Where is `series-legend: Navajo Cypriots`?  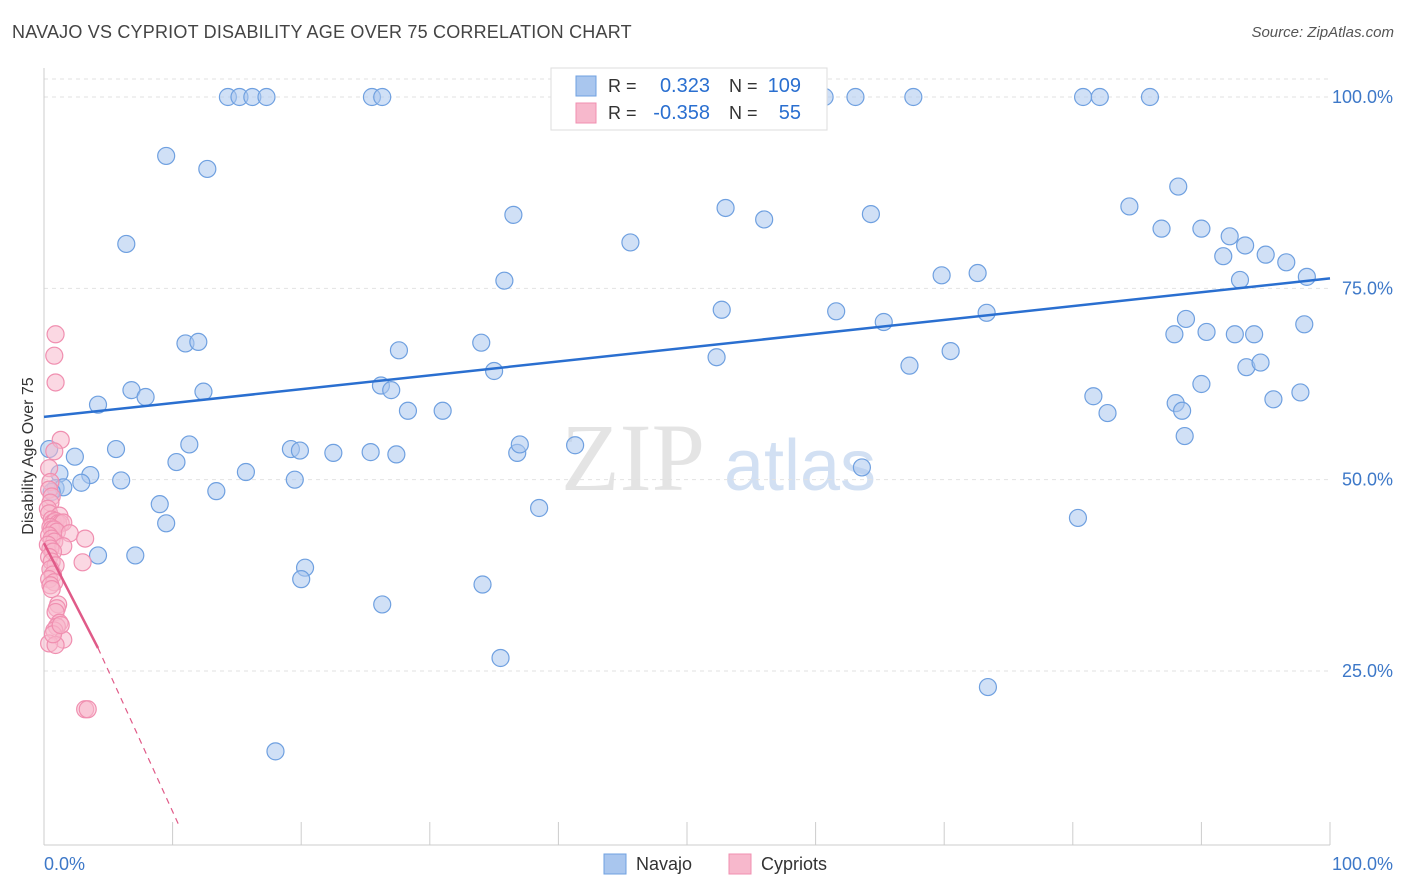 series-legend: Navajo Cypriots is located at coordinates (715, 864).